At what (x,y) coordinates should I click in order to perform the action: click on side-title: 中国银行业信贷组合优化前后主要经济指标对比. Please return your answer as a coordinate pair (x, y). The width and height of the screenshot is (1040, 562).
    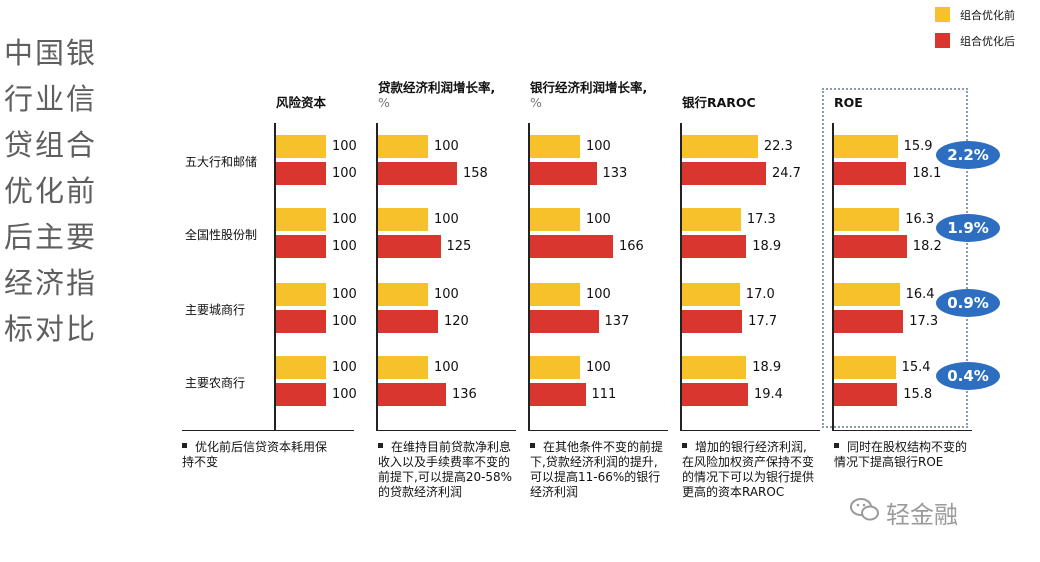
    Looking at the image, I should click on (51, 191).